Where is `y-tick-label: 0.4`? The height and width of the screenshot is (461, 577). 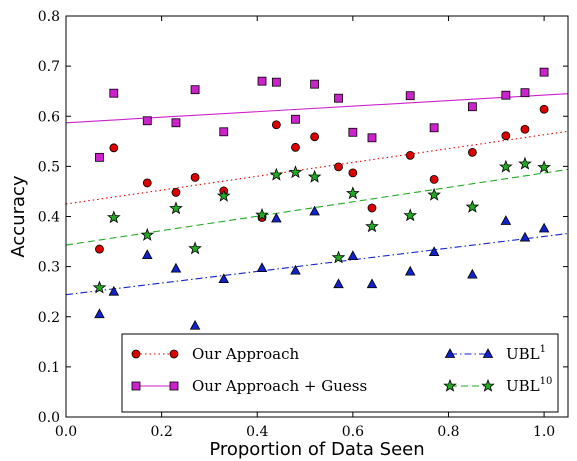 y-tick-label: 0.4 is located at coordinates (49, 218).